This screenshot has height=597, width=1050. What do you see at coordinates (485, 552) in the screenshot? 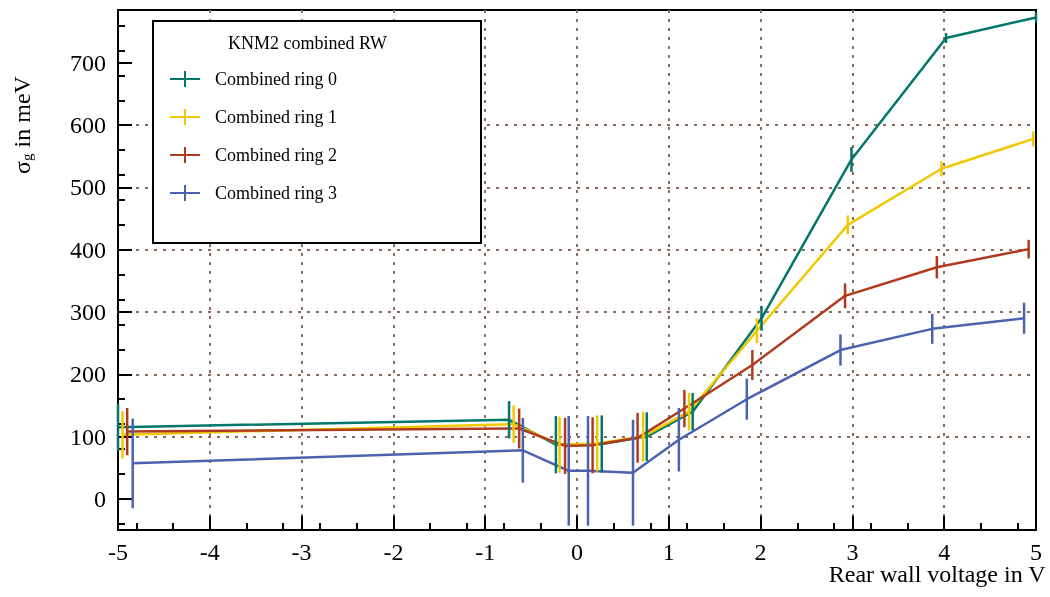
I see `x-tick-label: -1` at bounding box center [485, 552].